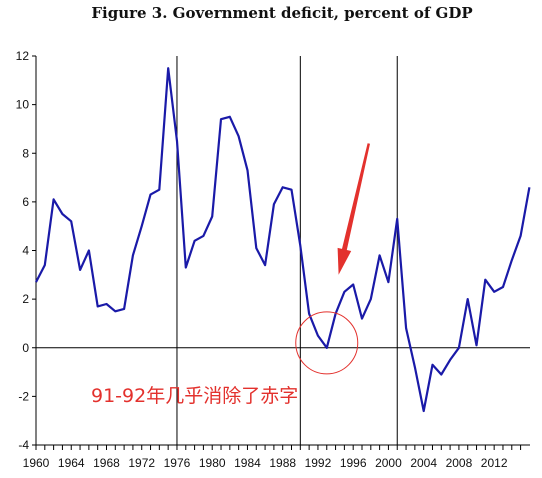 Image resolution: width=542 pixels, height=478 pixels. I want to click on x-tick-label: 1984, so click(247, 463).